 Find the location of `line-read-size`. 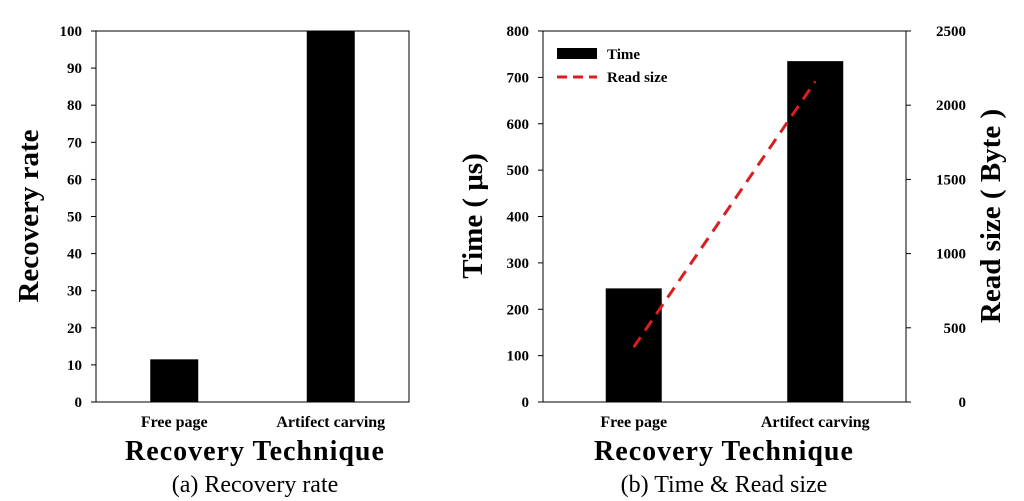

line-read-size is located at coordinates (724, 214).